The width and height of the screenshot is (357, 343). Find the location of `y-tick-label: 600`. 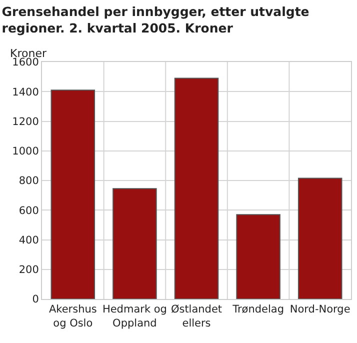

y-tick-label: 600 is located at coordinates (28, 210).